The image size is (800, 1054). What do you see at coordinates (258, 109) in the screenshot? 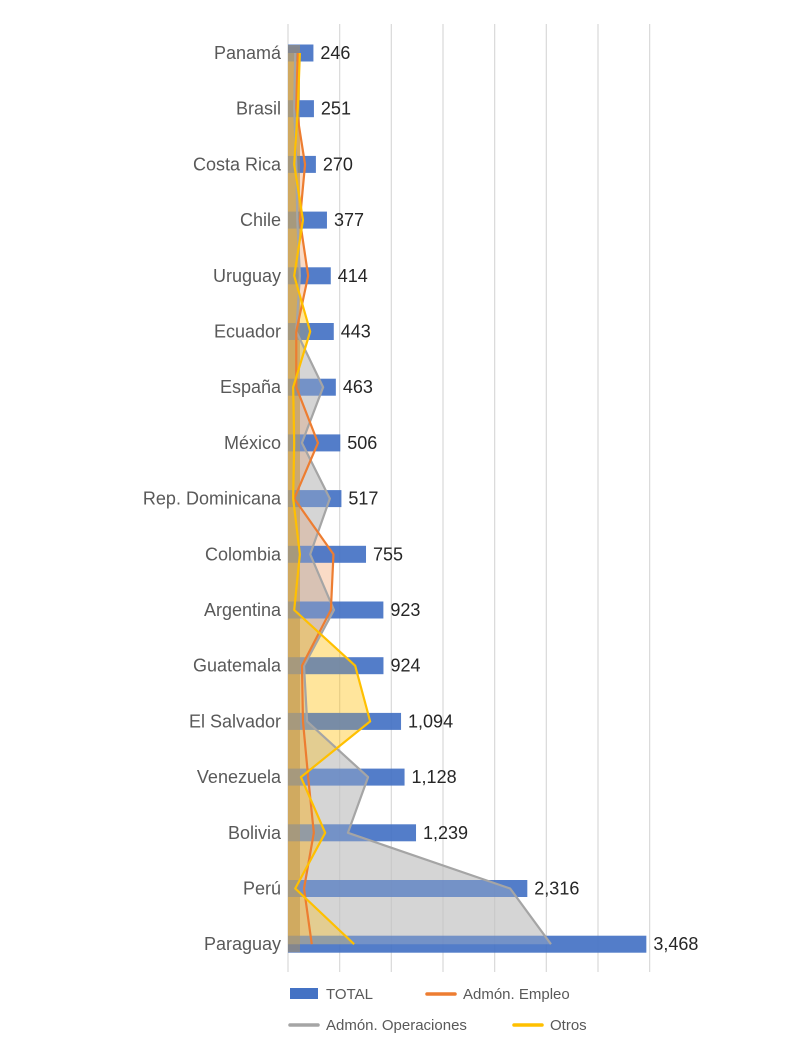
I see `category-label: Brasil` at bounding box center [258, 109].